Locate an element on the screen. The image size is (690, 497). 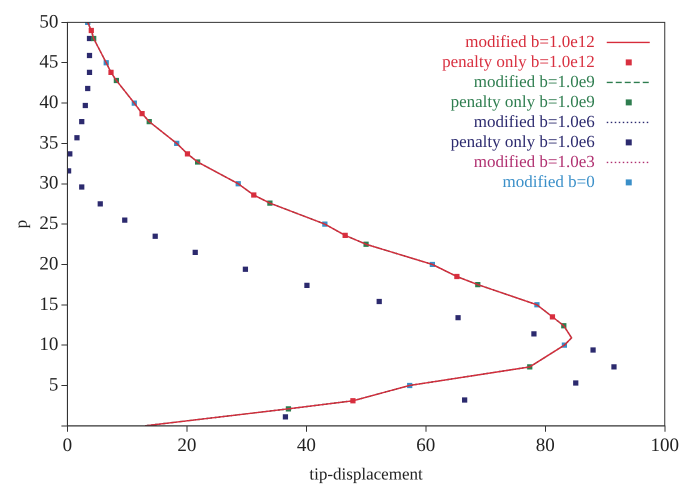
x-tick-label: 80 is located at coordinates (545, 445).